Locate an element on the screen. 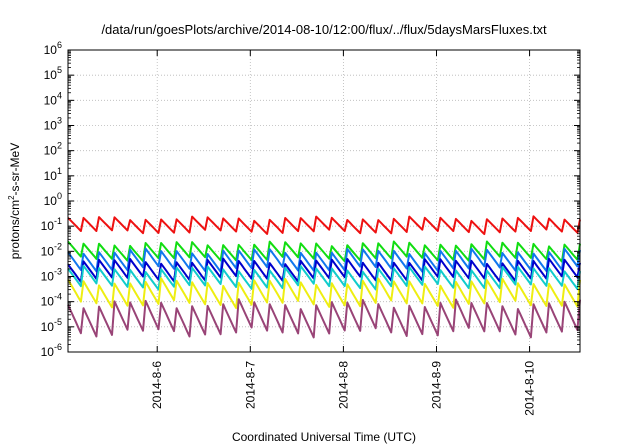  y-tick-label: 10³ is located at coordinates (53, 124).